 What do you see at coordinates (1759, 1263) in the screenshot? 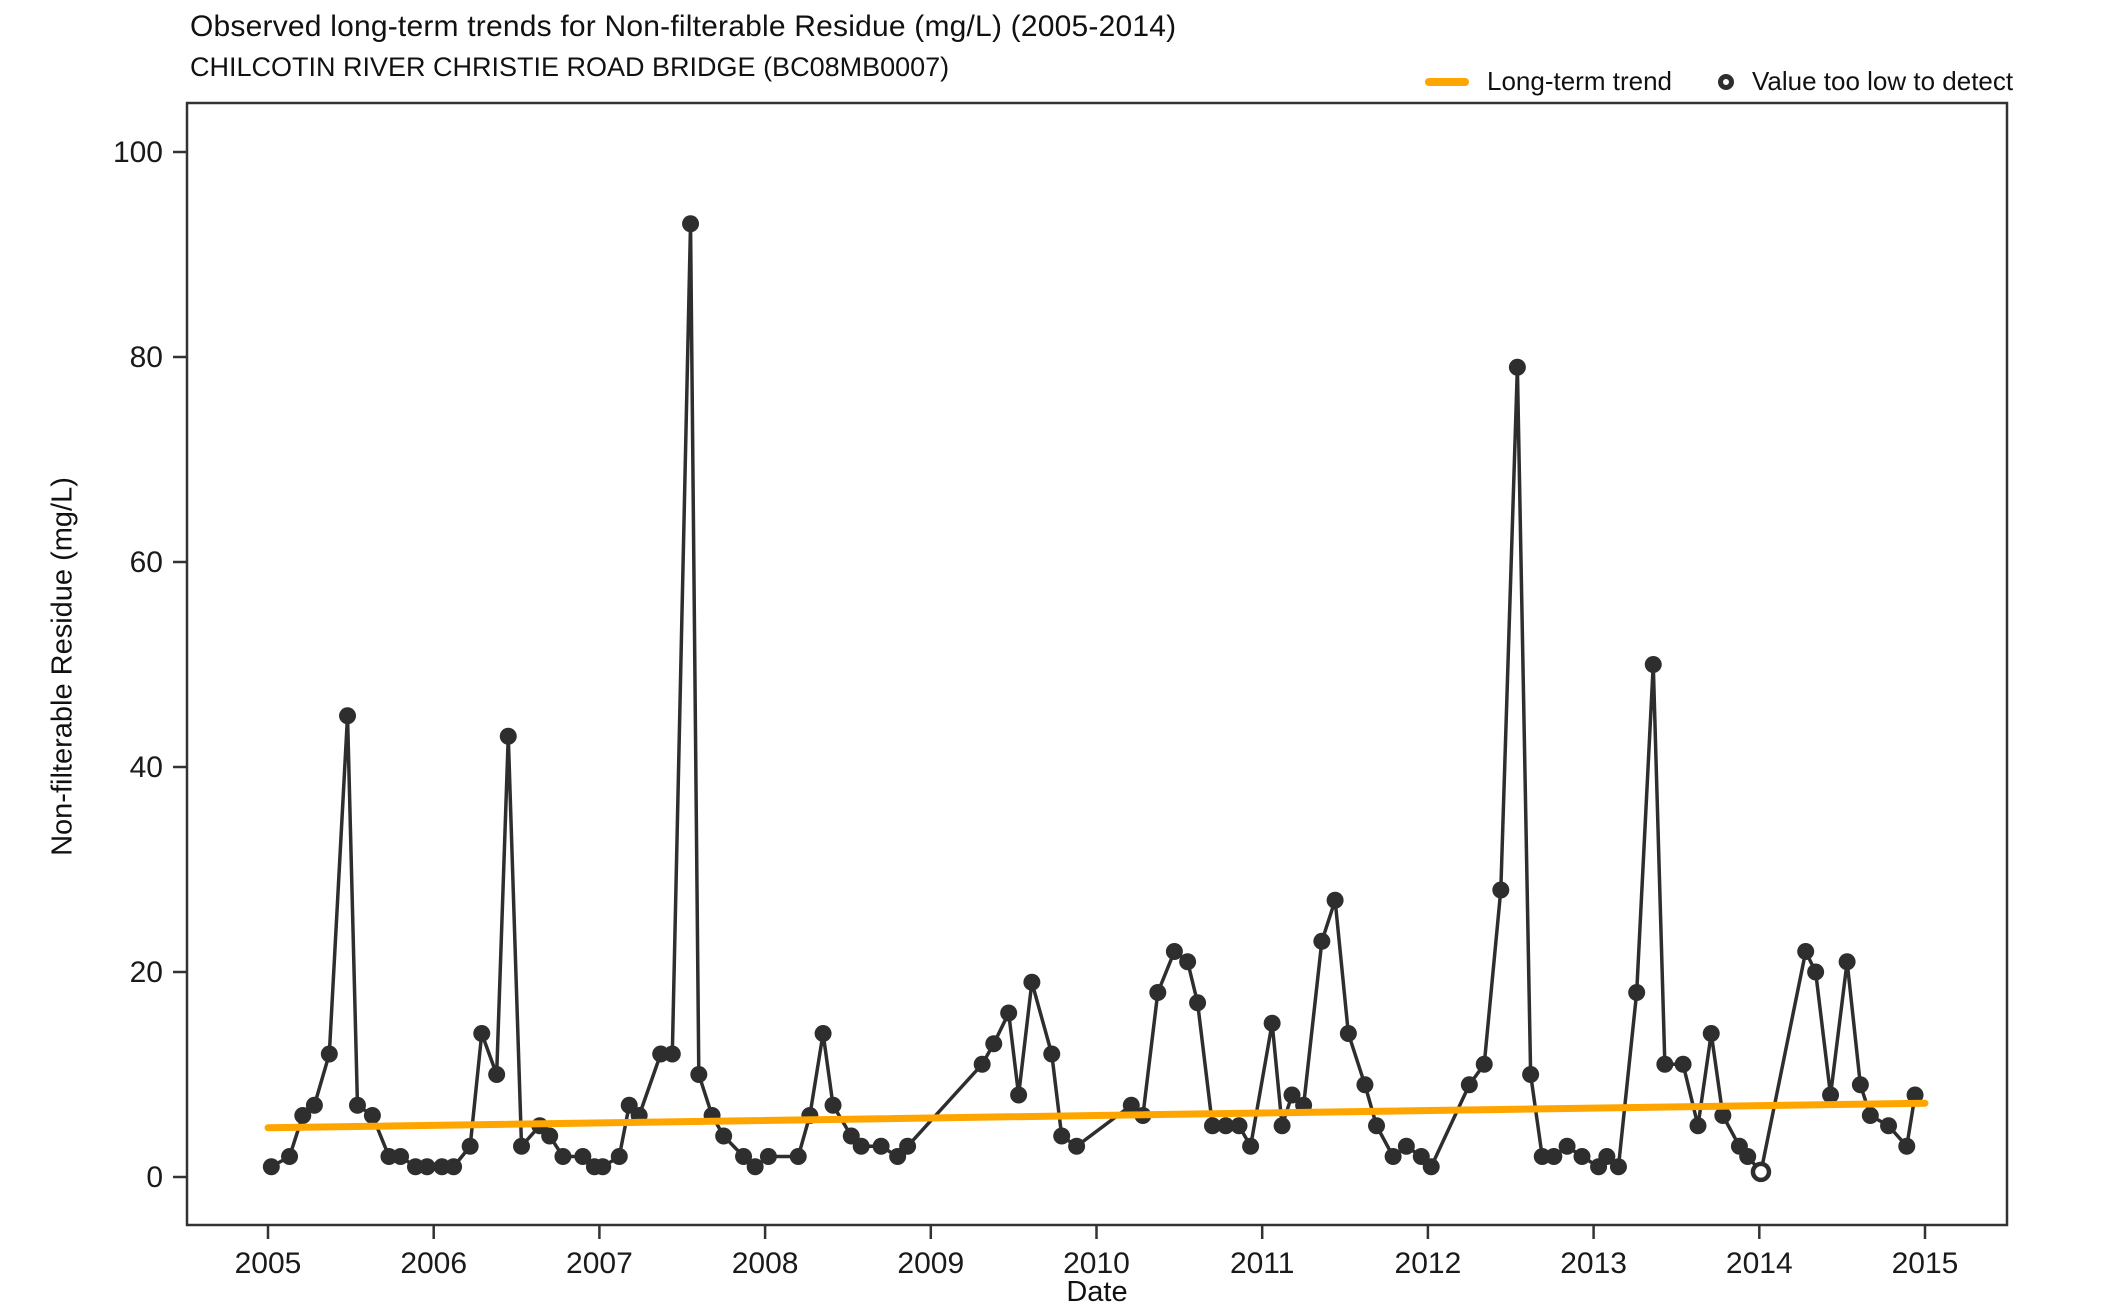
I see `x-tick-label: 2014` at bounding box center [1759, 1263].